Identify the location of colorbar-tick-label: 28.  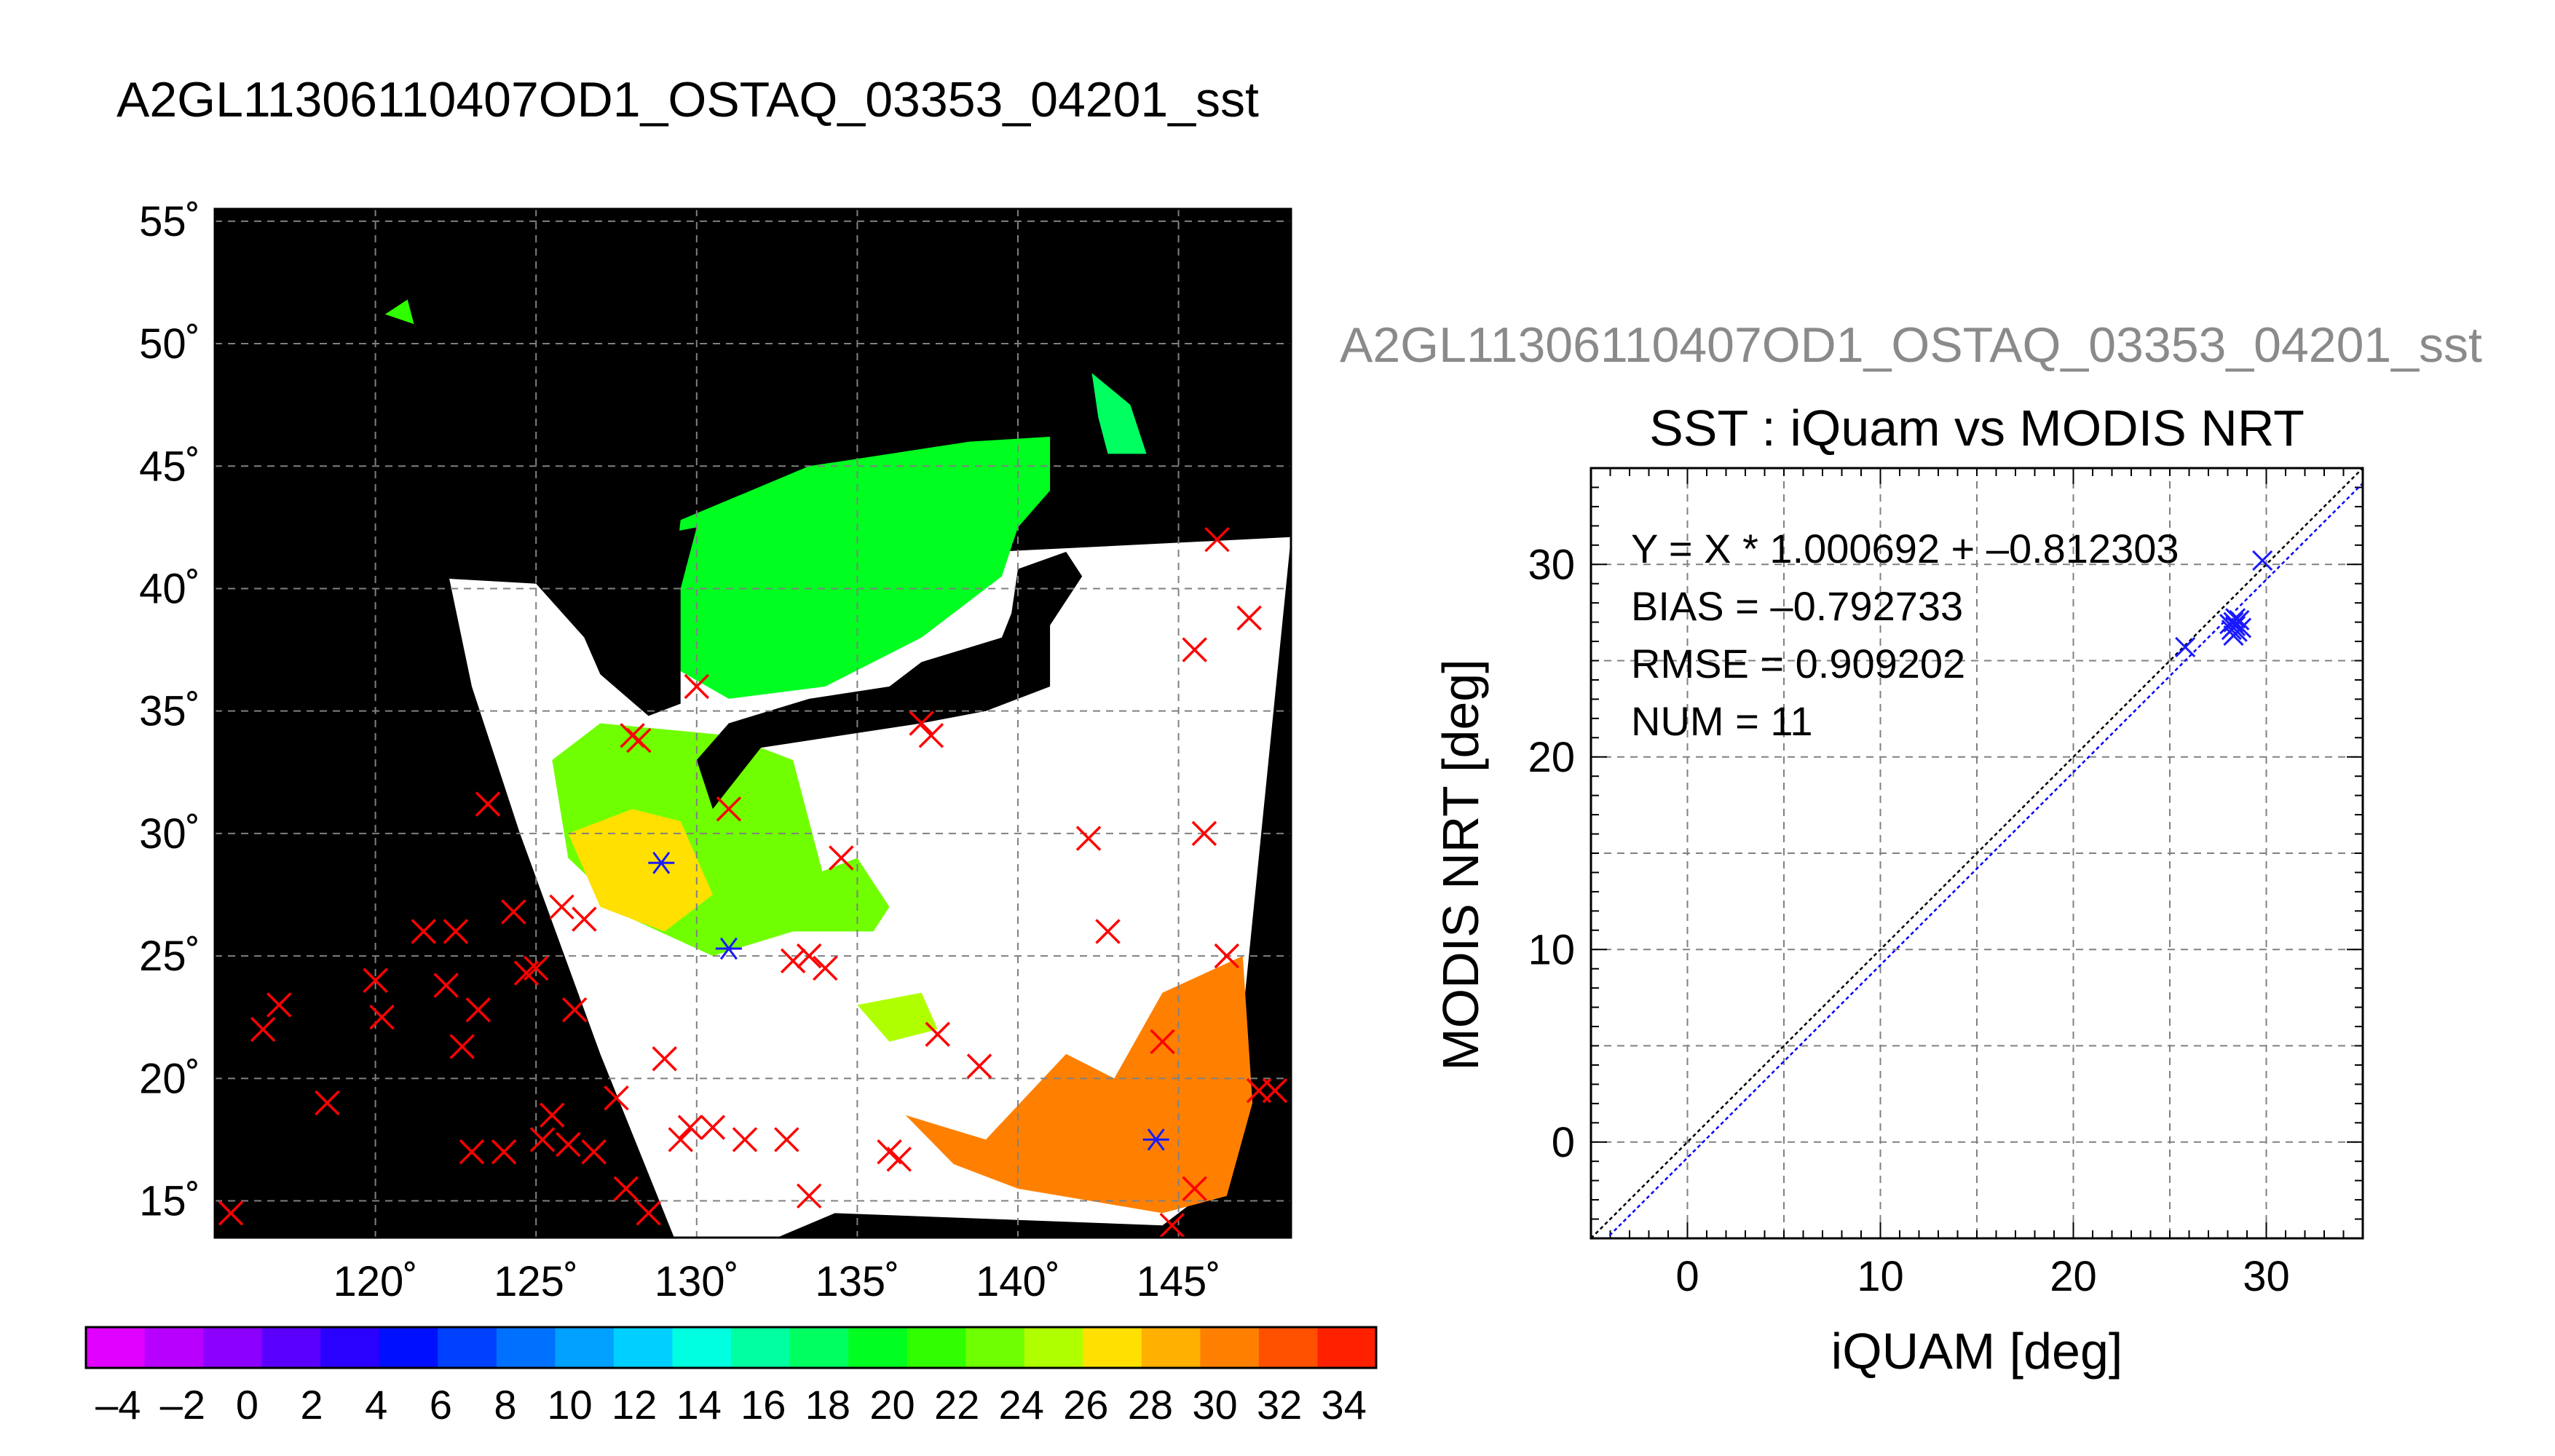
(1150, 1405).